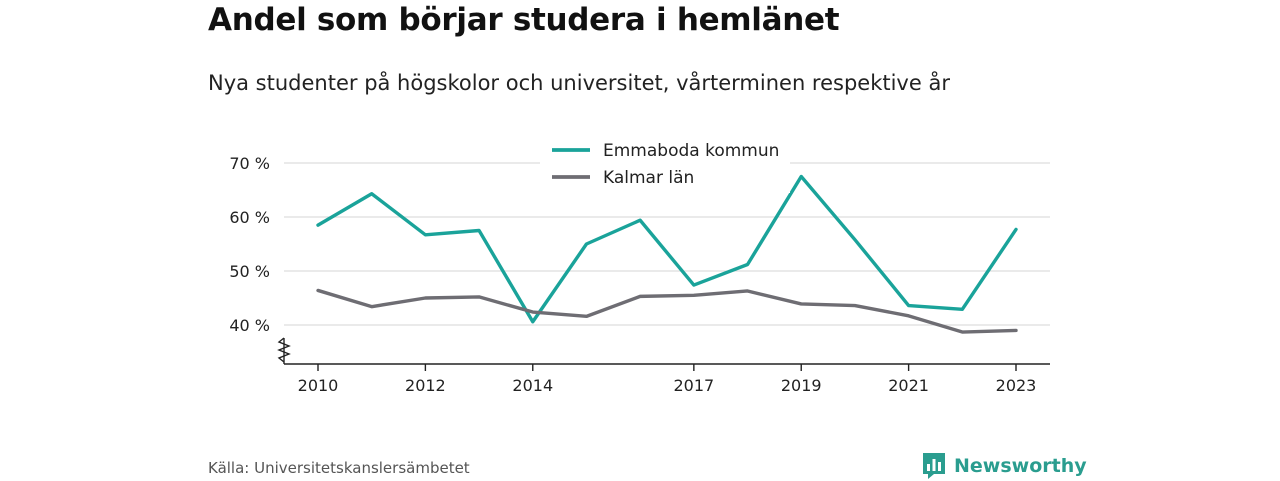  I want to click on chart-title: Andel som börjar studera i hemlänet, so click(524, 20).